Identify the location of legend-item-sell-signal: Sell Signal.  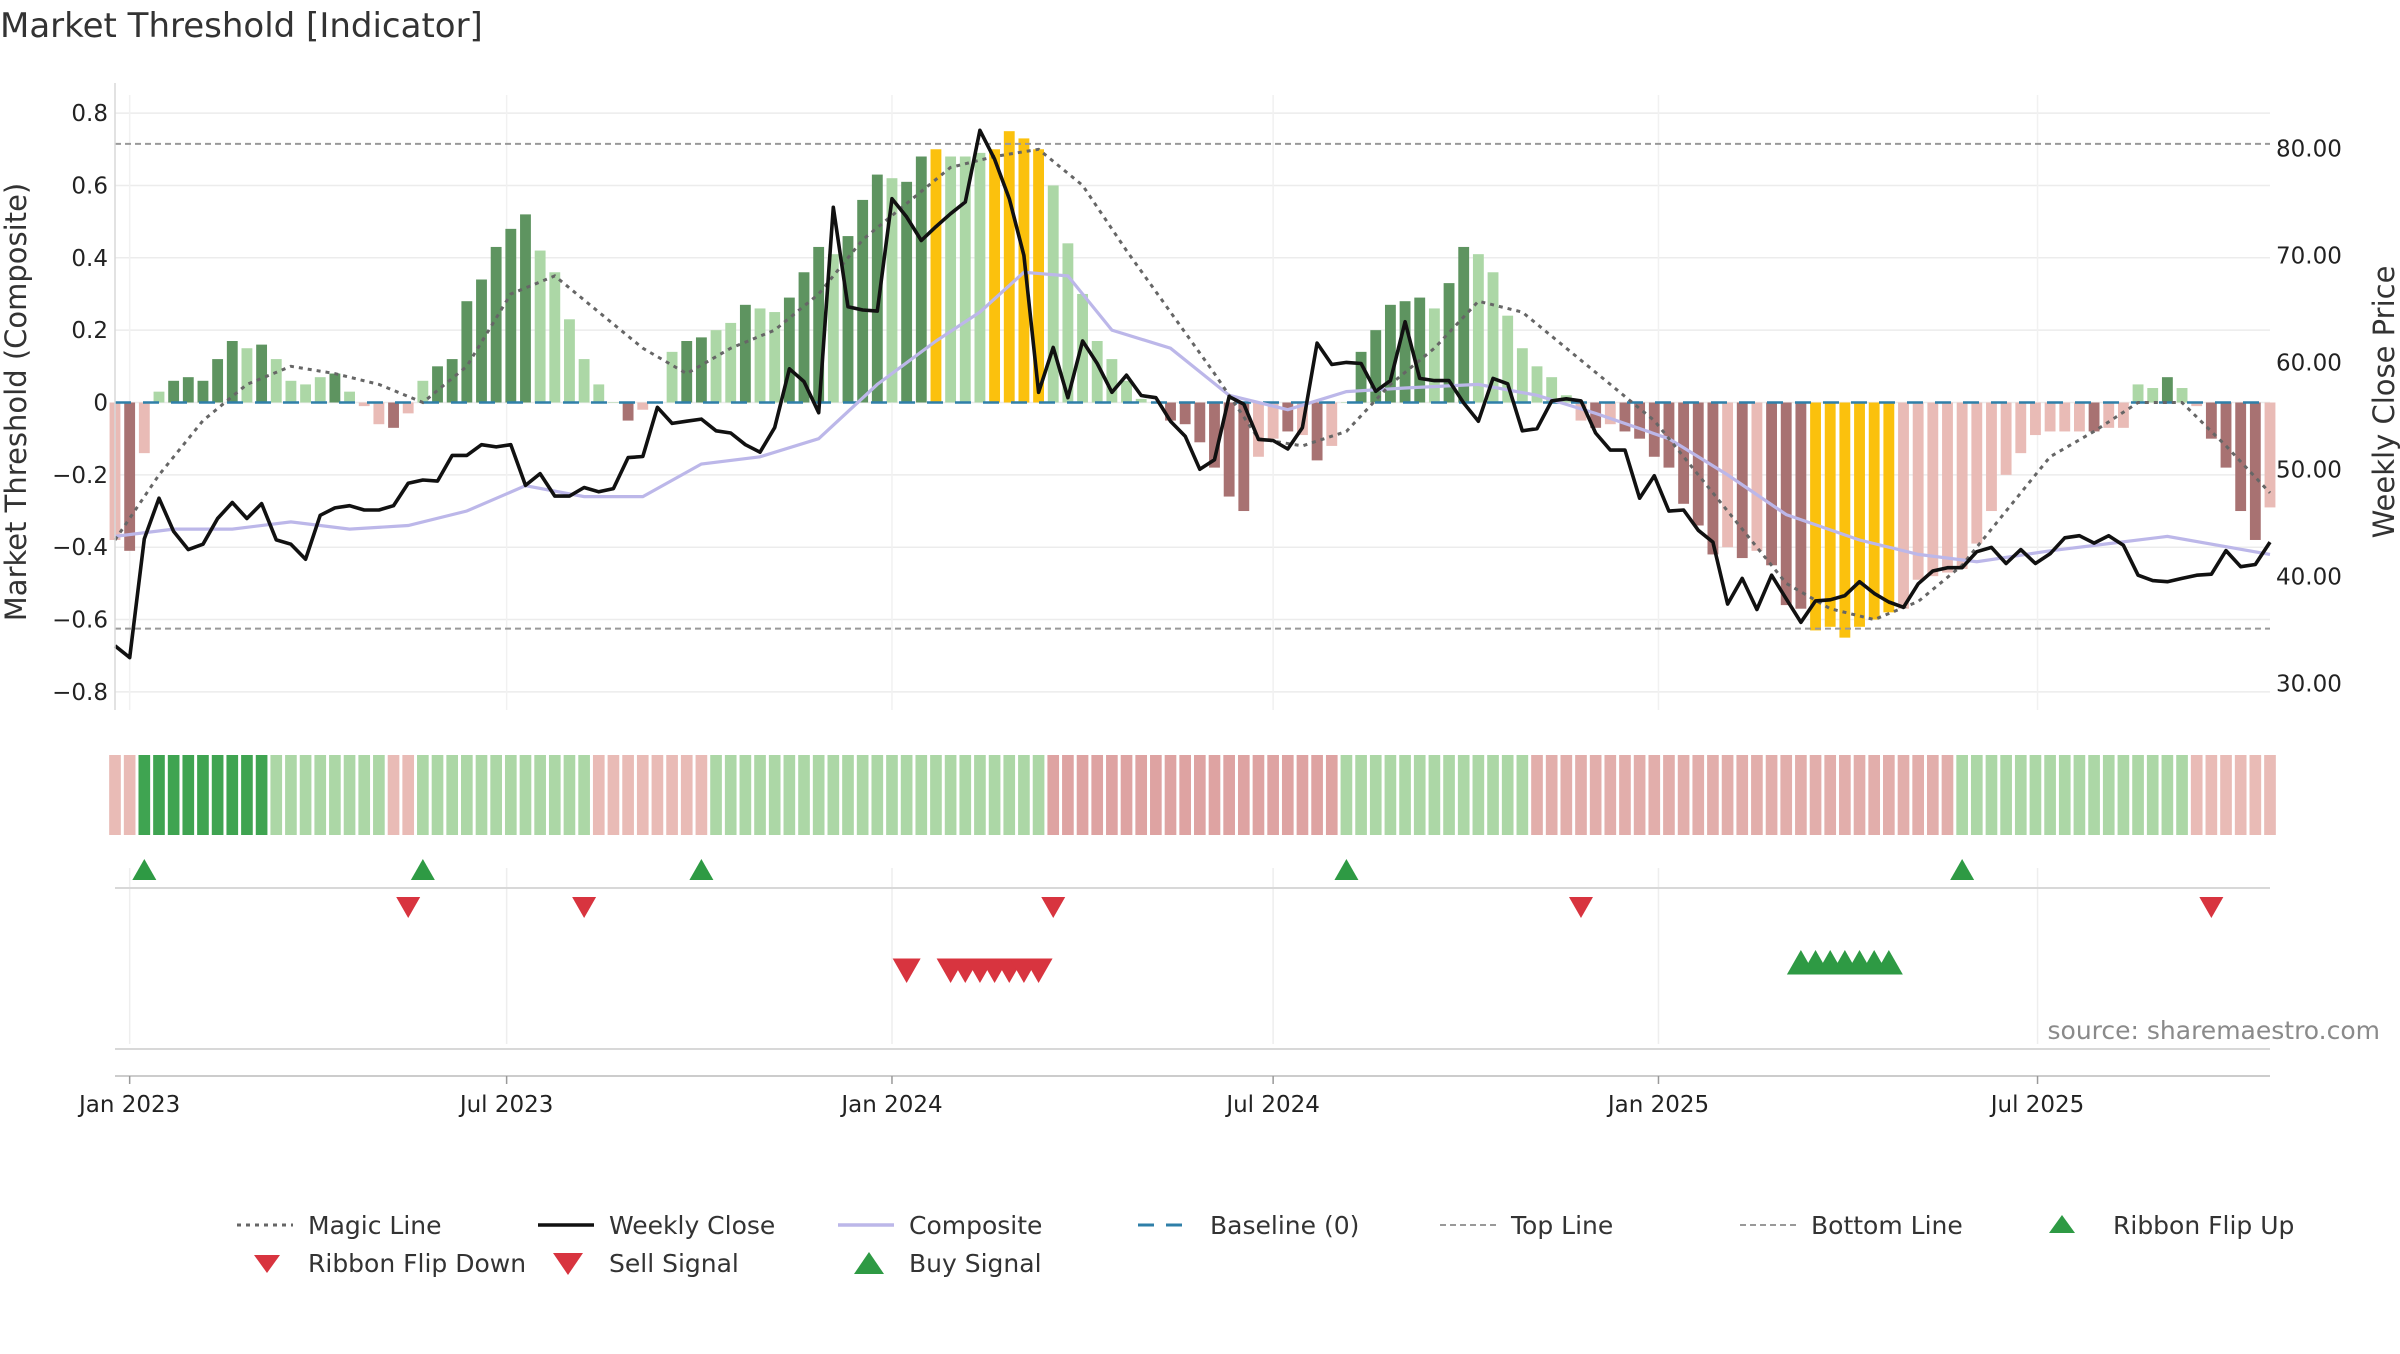
(646, 1263).